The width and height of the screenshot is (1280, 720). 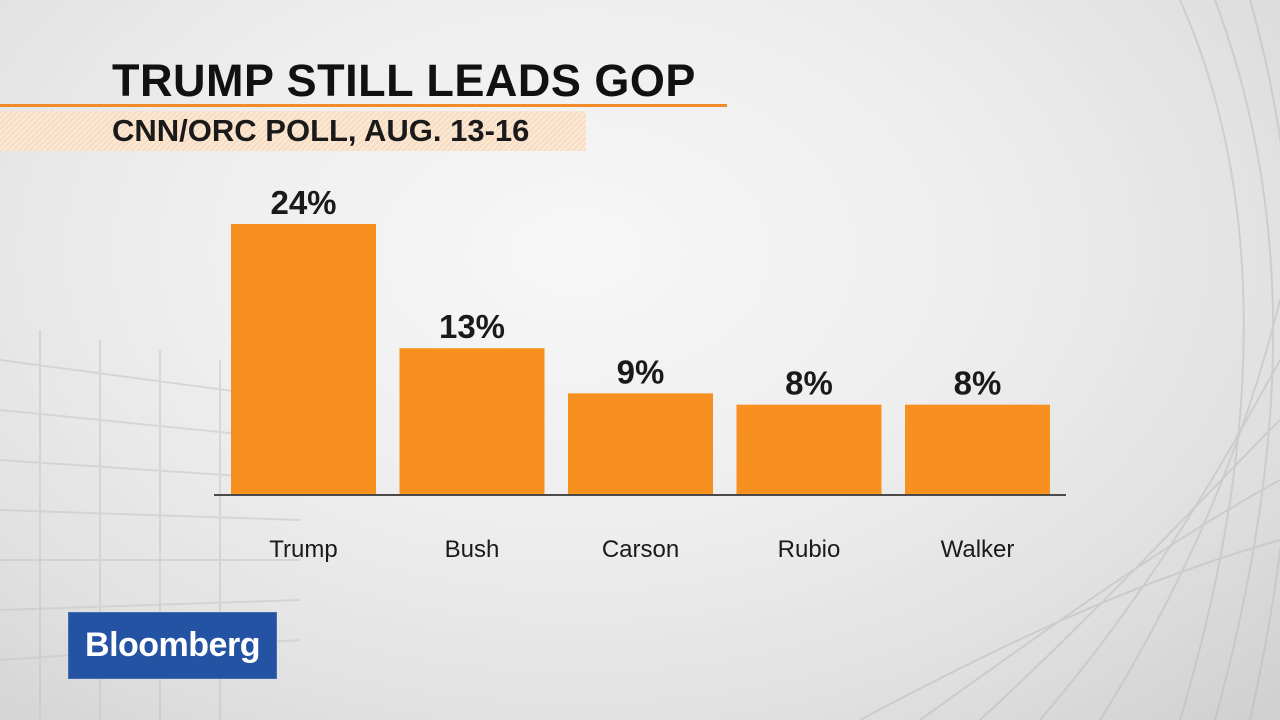 I want to click on bloomberg-logo: Bloomberg, so click(x=172, y=645).